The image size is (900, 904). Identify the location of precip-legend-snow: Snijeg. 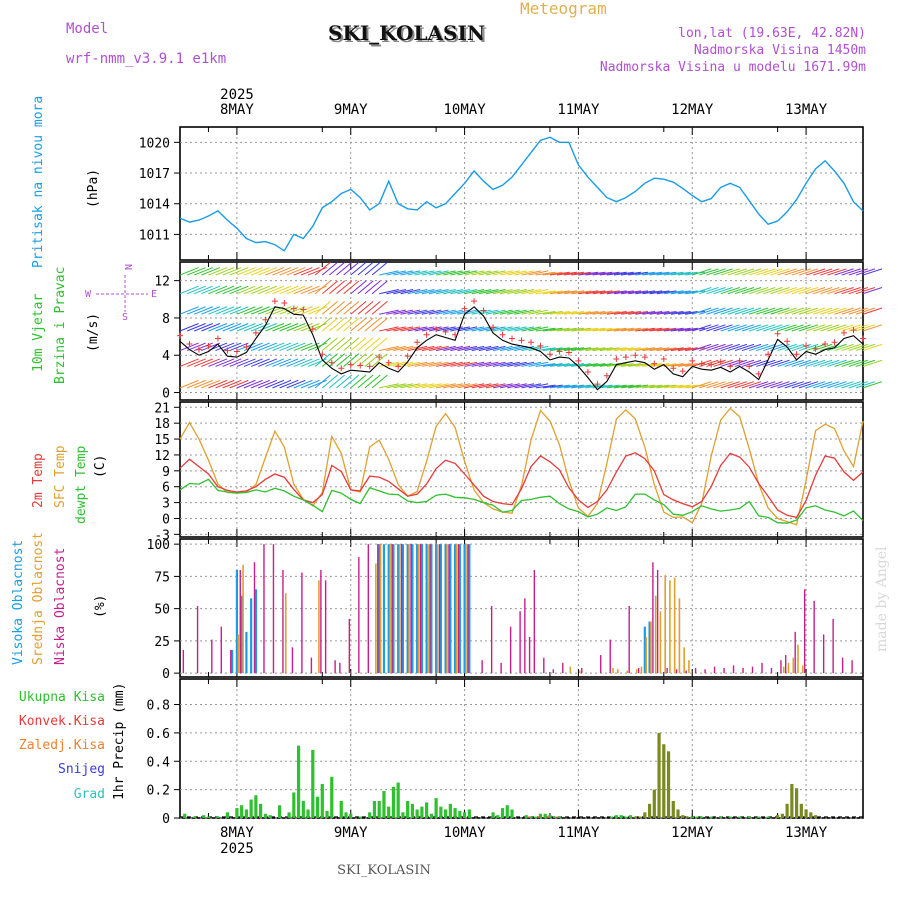
(81, 769).